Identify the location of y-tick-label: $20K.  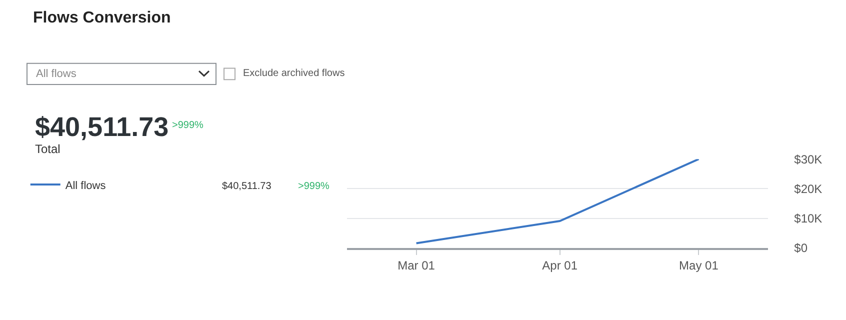
(808, 189).